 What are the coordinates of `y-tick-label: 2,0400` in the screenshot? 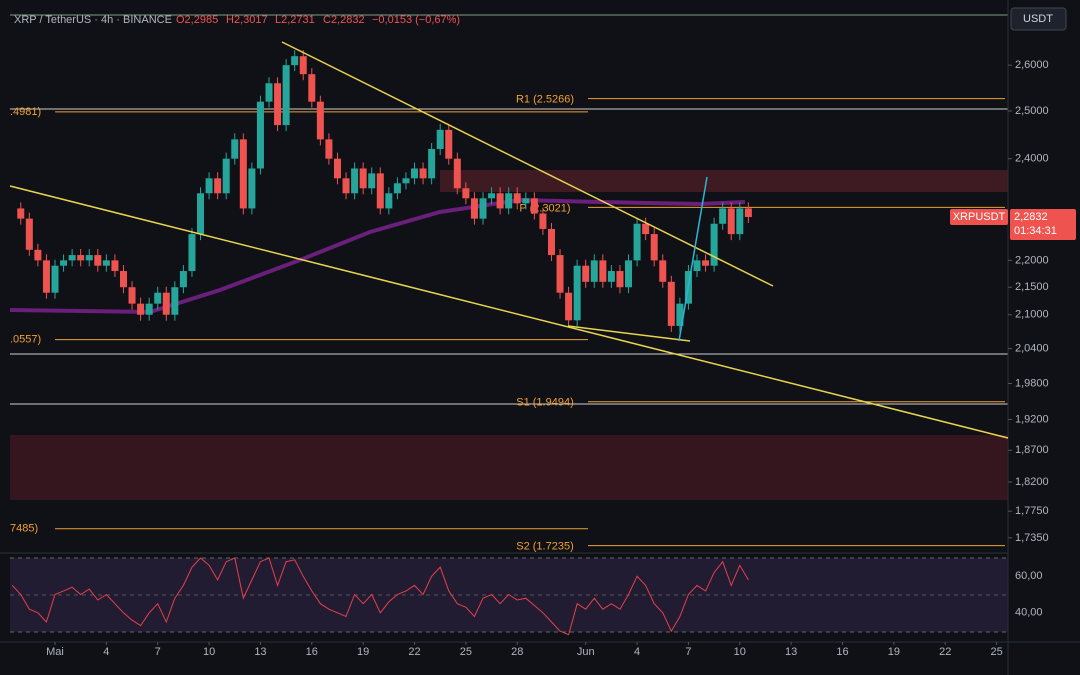 It's located at (1032, 349).